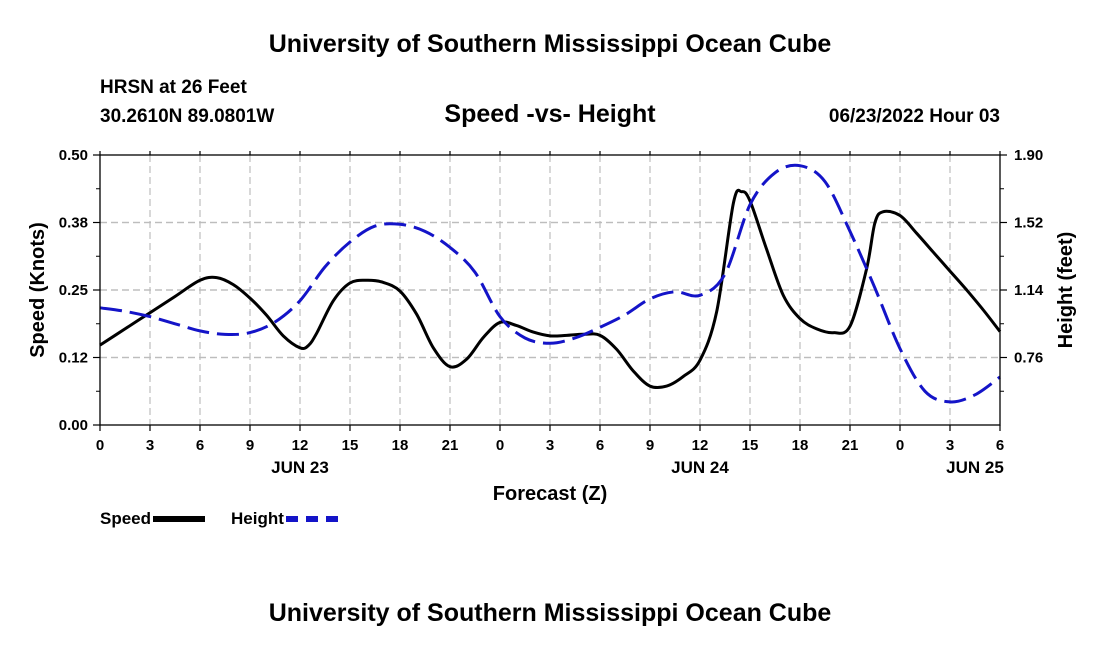  What do you see at coordinates (73, 155) in the screenshot?
I see `y-left-tick-label: 0.50` at bounding box center [73, 155].